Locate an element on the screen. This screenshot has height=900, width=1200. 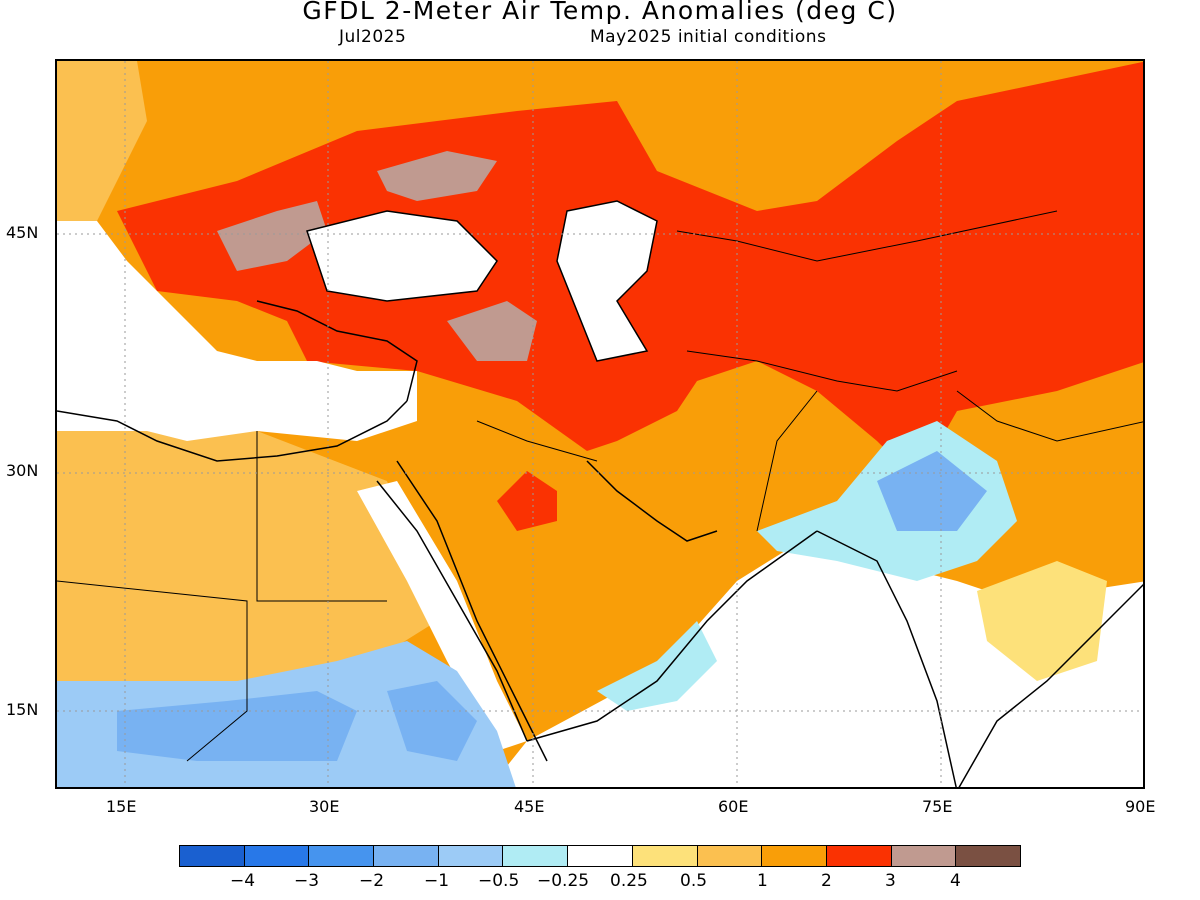
colorbar-label: 2 is located at coordinates (826, 881).